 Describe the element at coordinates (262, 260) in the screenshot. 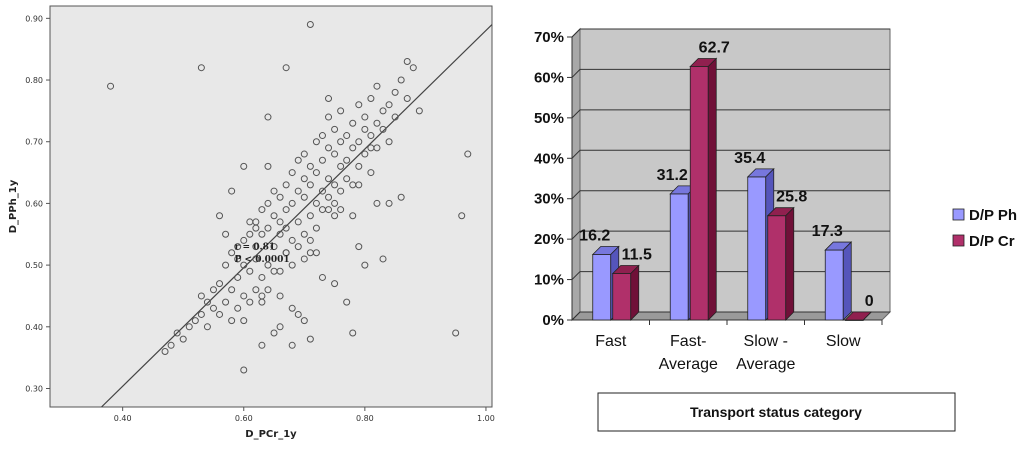

I see `p-value-annotation: P < 0.0001` at that location.